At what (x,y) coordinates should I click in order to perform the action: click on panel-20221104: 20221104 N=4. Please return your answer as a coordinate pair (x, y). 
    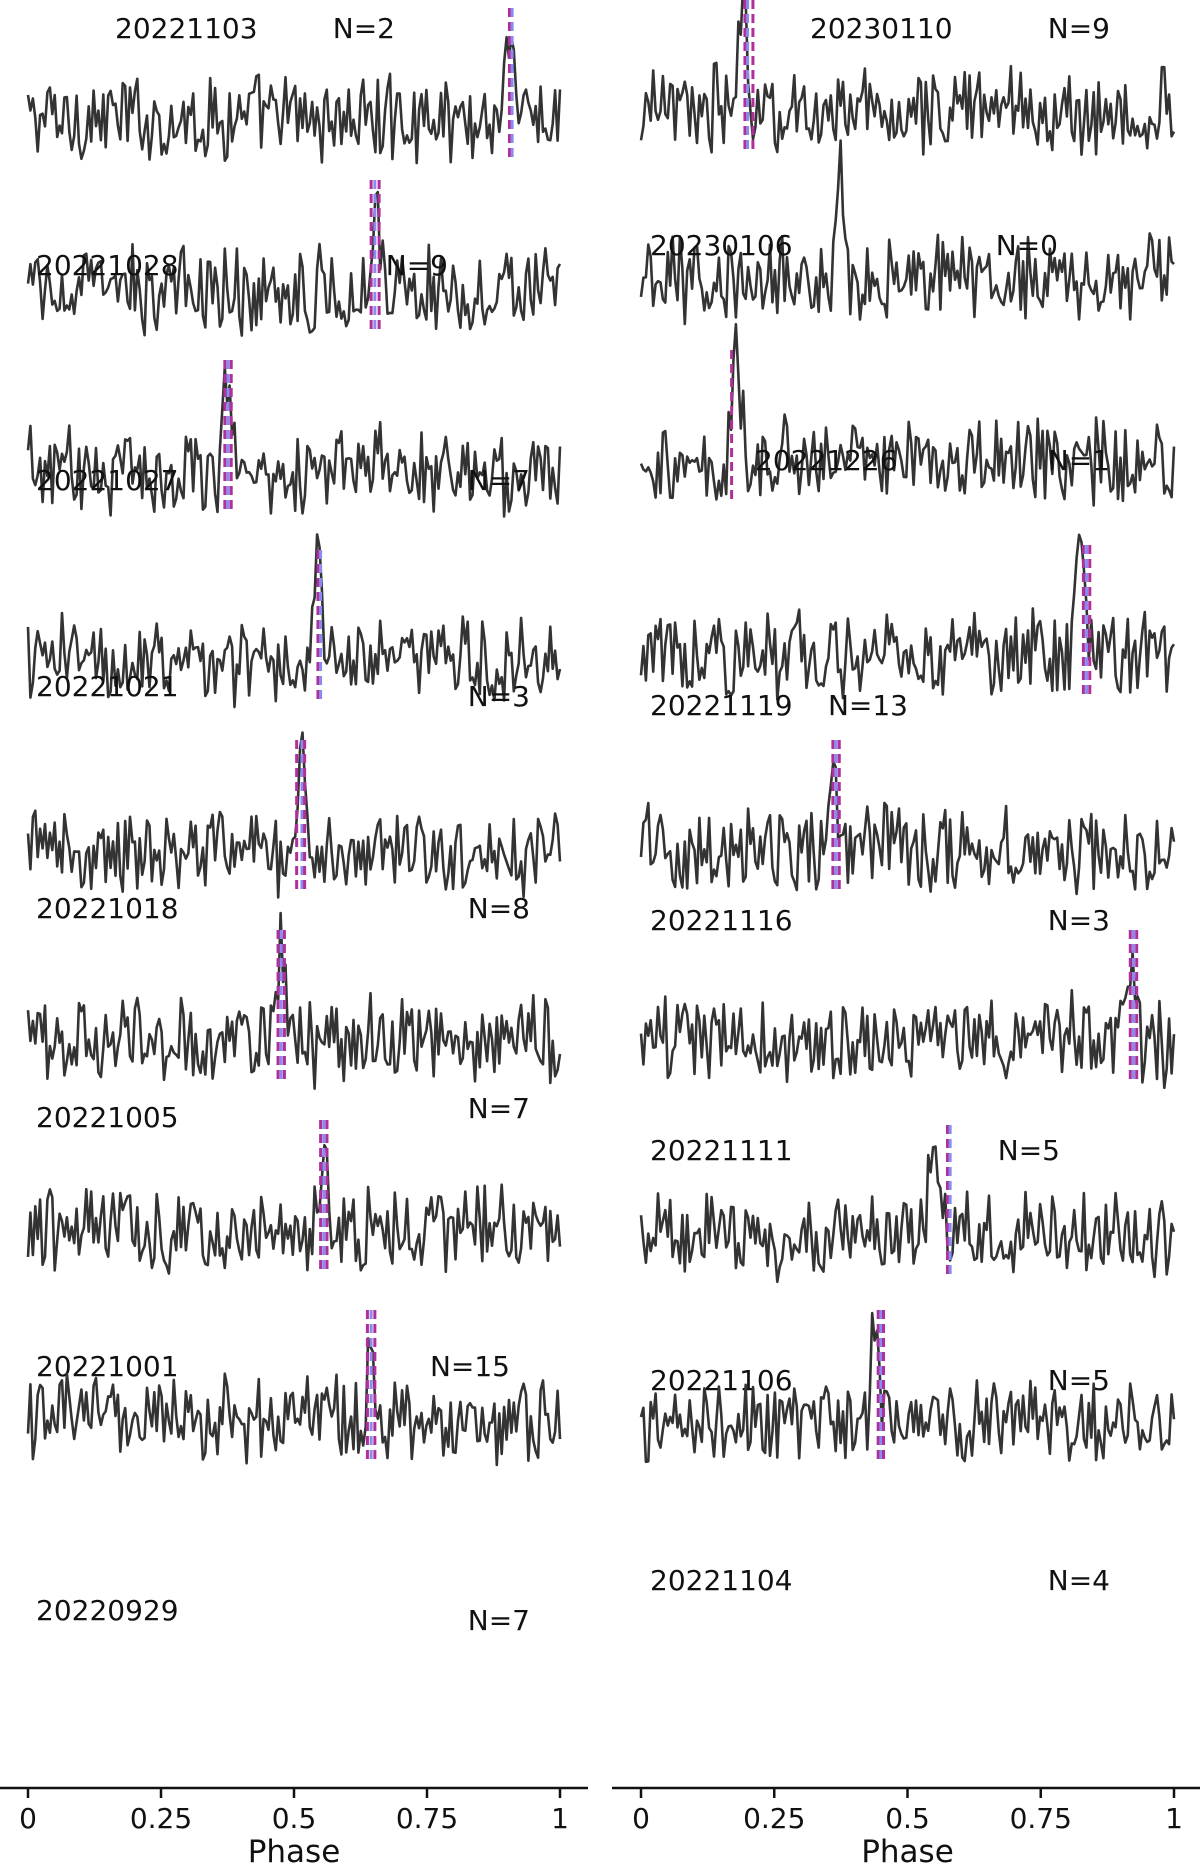
    Looking at the image, I should click on (907, 1453).